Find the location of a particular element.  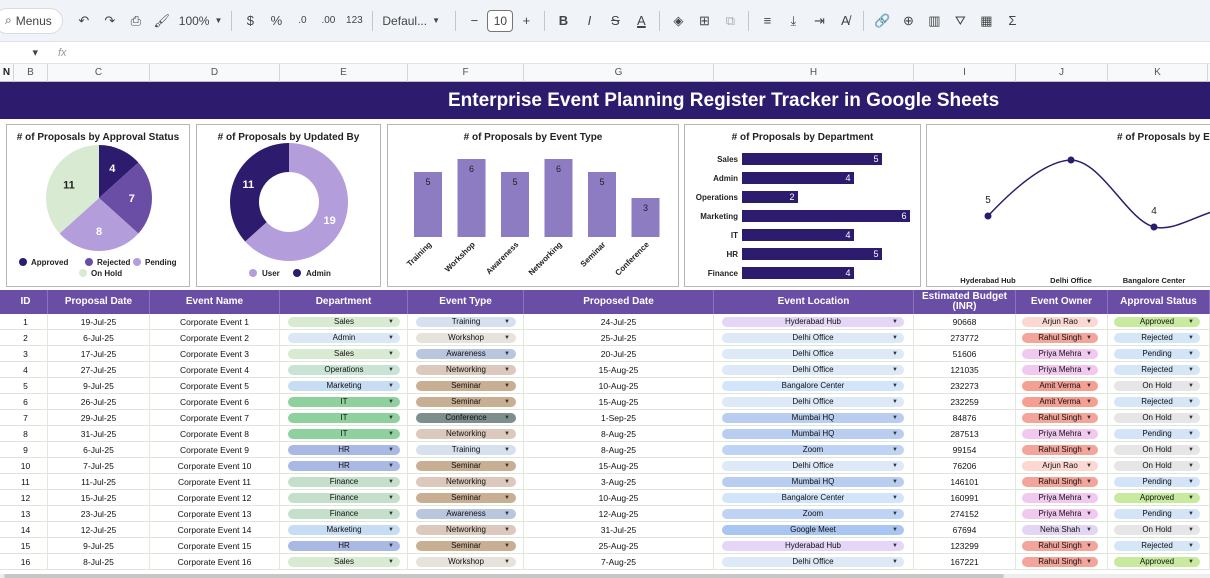

cell-estimated-budget: 121035 is located at coordinates (965, 370).